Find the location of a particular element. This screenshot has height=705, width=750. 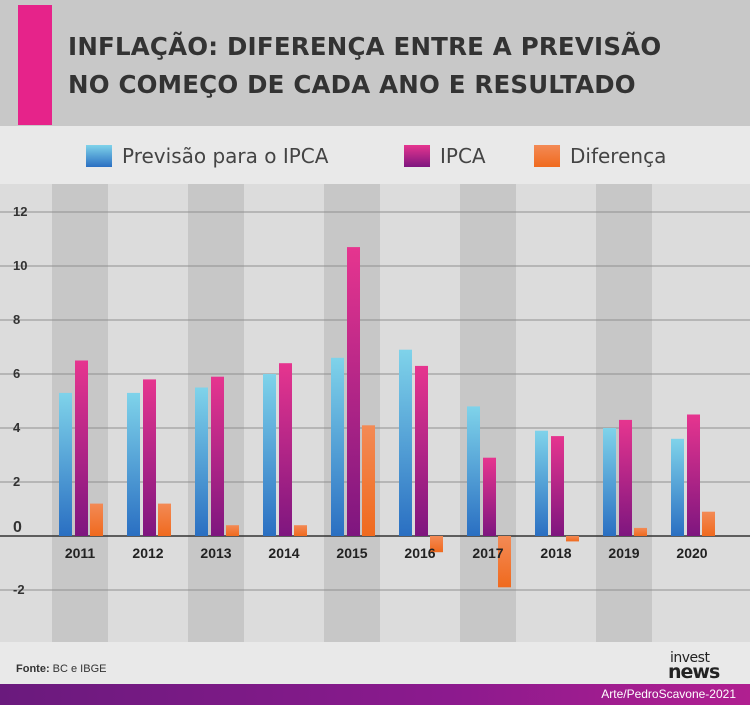

accent-bar is located at coordinates (35, 65).